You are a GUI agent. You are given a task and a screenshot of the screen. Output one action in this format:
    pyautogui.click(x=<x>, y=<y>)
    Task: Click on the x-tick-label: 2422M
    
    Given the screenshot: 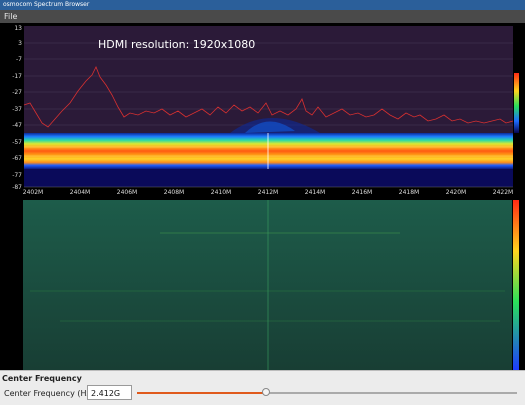 What is the action you would take?
    pyautogui.click(x=503, y=192)
    